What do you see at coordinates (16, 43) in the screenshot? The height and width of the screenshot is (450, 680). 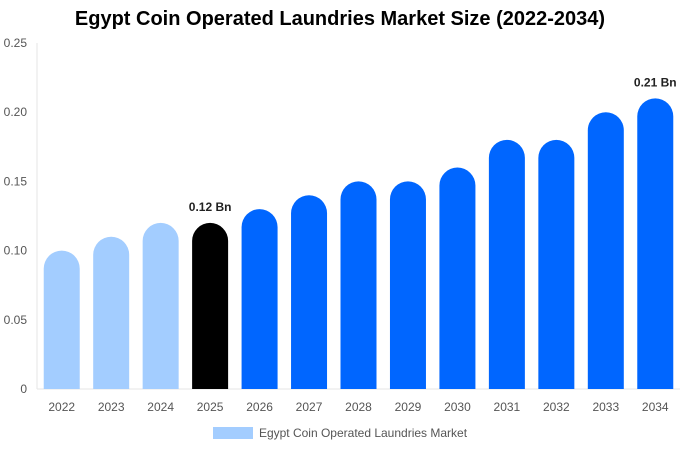 I see `y-tick-label: 0.25` at bounding box center [16, 43].